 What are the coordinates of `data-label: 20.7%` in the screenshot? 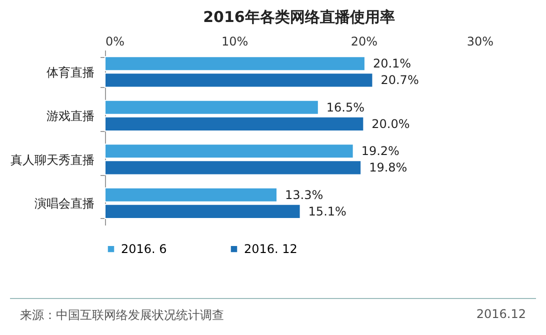 It's located at (399, 80).